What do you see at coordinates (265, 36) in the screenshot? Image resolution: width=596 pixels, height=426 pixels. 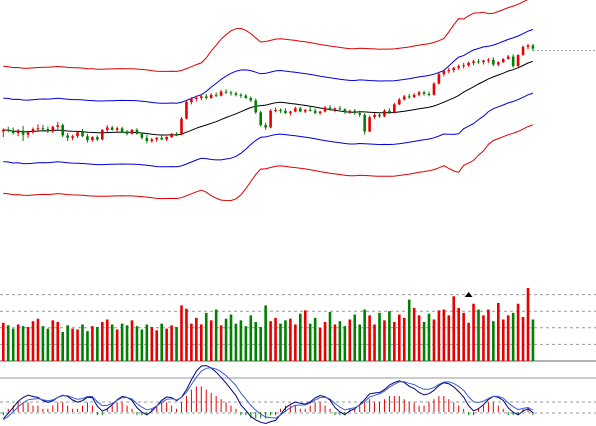 I see `upper-outer-band` at bounding box center [265, 36].